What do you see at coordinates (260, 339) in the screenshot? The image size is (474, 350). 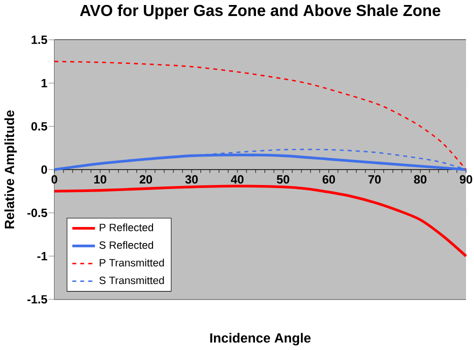 I see `x-axis-title: Incidence Angle` at bounding box center [260, 339].